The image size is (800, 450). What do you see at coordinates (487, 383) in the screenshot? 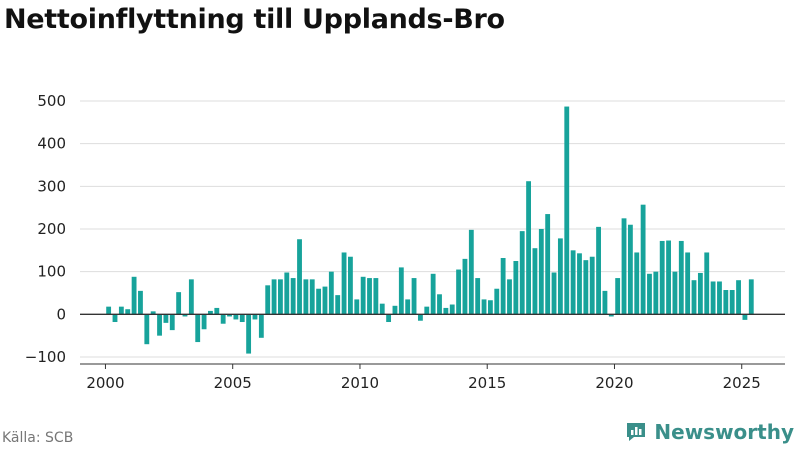
I see `x-tick-label: 2015` at bounding box center [487, 383].